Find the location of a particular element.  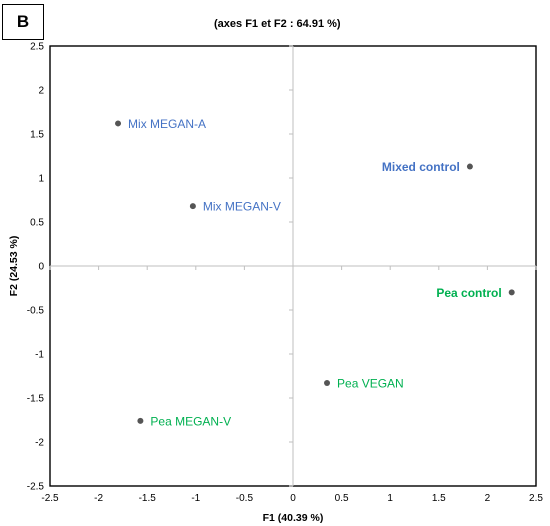

x-tick-label: -2 is located at coordinates (98, 498).